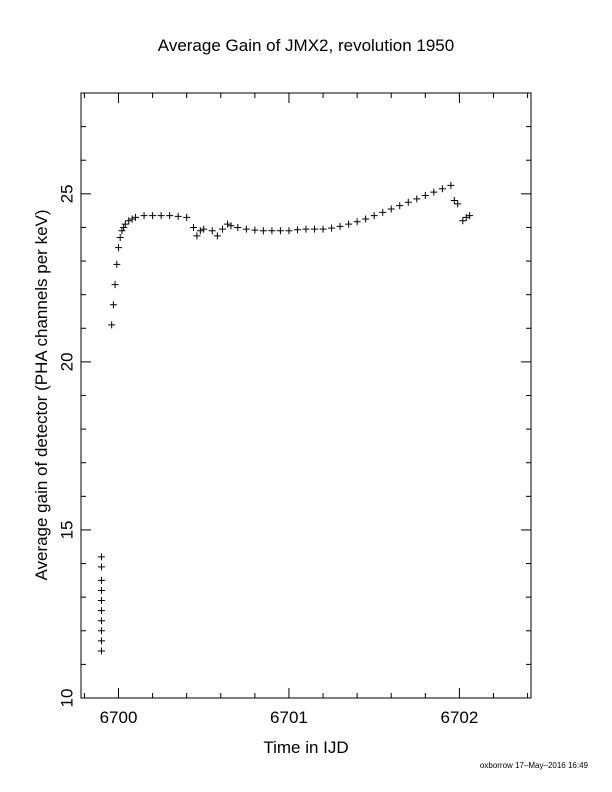  What do you see at coordinates (67, 698) in the screenshot?
I see `y-tick-label: 10` at bounding box center [67, 698].